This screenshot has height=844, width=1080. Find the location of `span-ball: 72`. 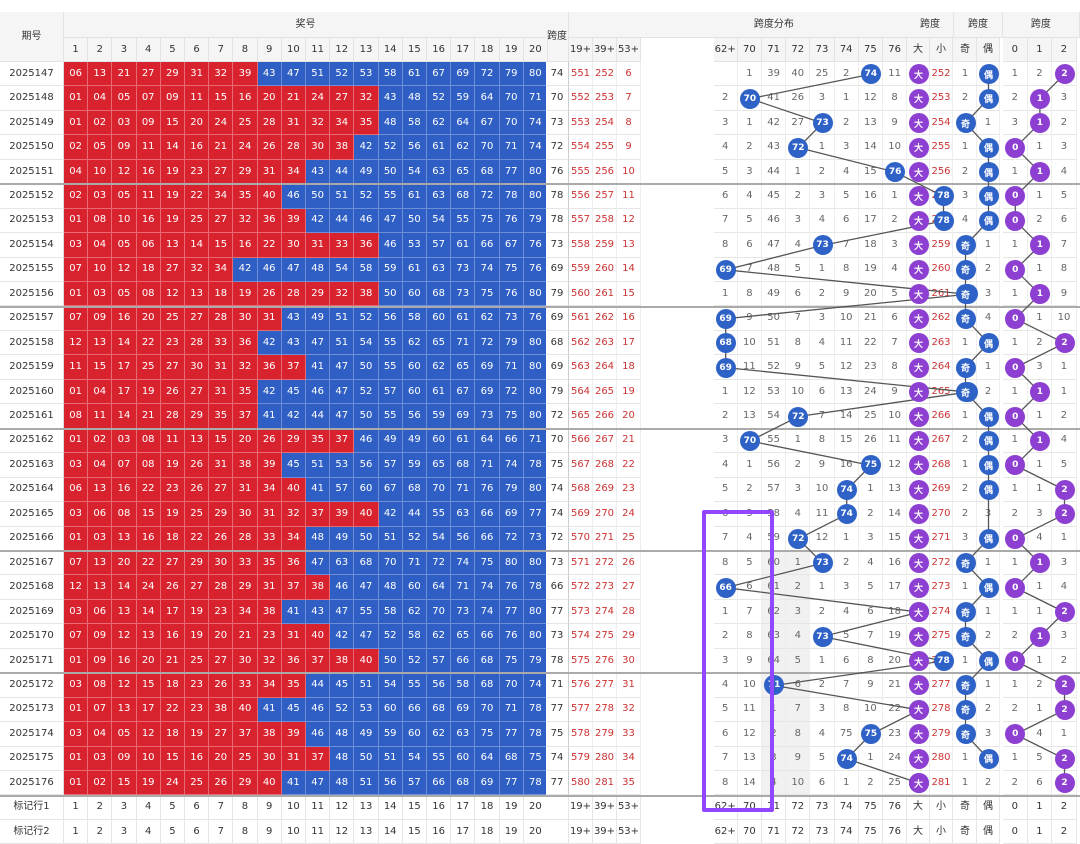

span-ball: 72 is located at coordinates (798, 416).